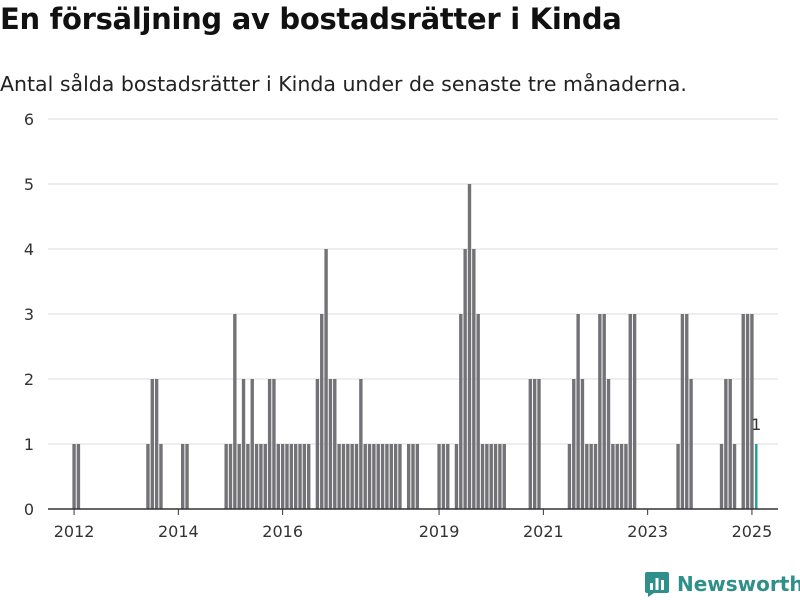 The image size is (800, 600). Describe the element at coordinates (647, 531) in the screenshot. I see `x-tick-label: 2023` at that location.